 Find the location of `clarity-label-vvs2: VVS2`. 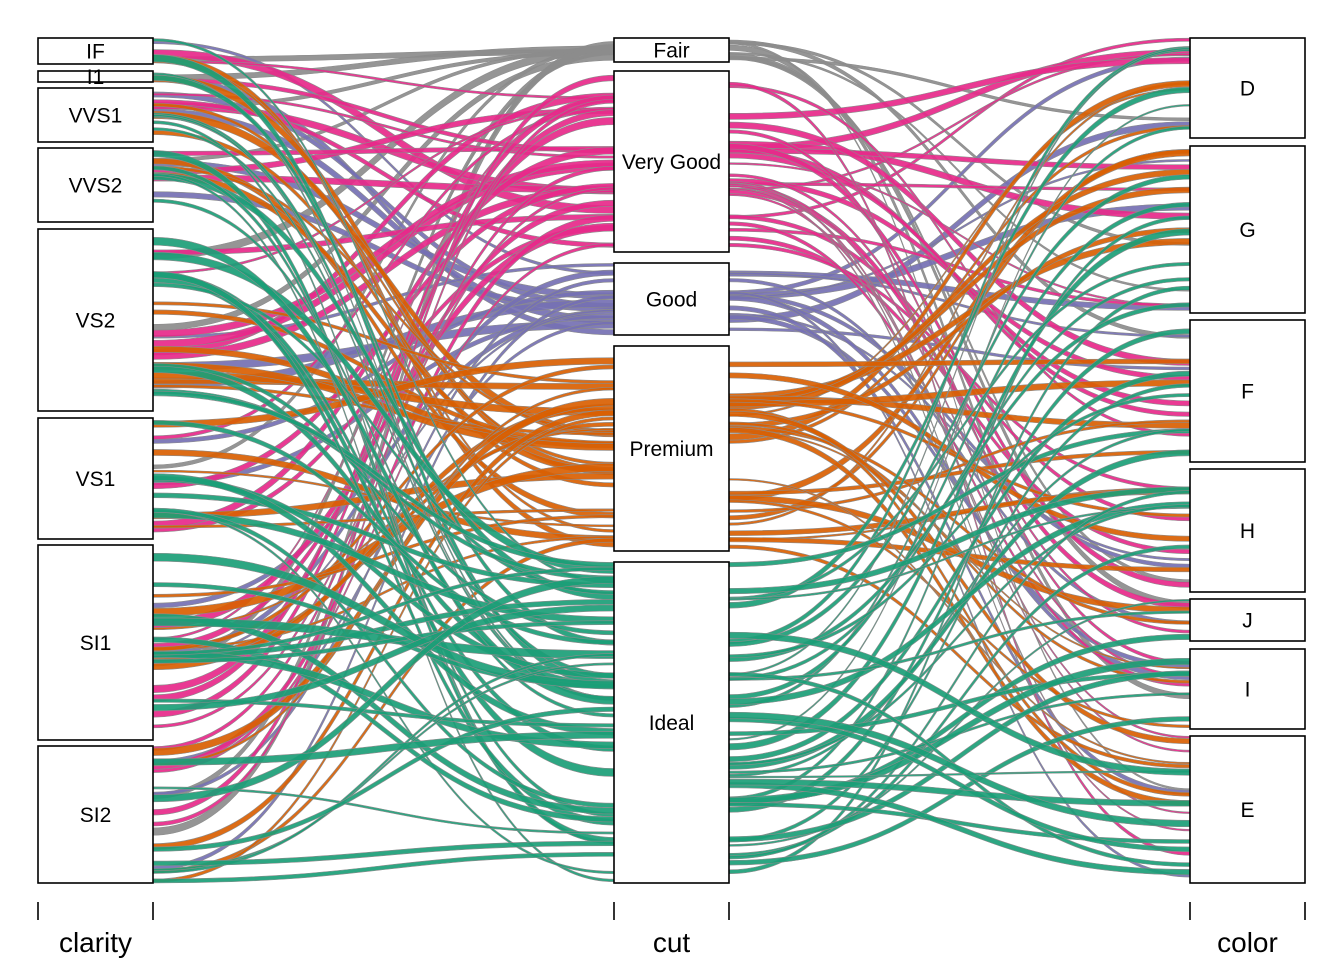

clarity-label-vvs2: VVS2 is located at coordinates (96, 186).